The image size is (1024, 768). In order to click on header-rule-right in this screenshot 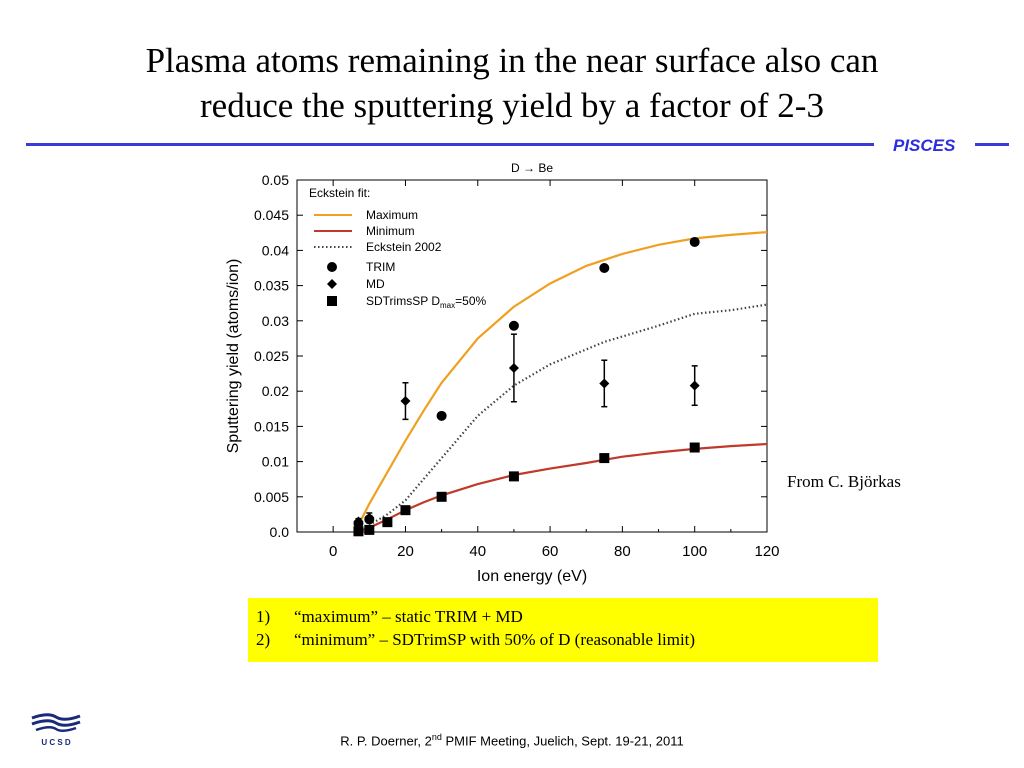, I will do `click(992, 144)`.